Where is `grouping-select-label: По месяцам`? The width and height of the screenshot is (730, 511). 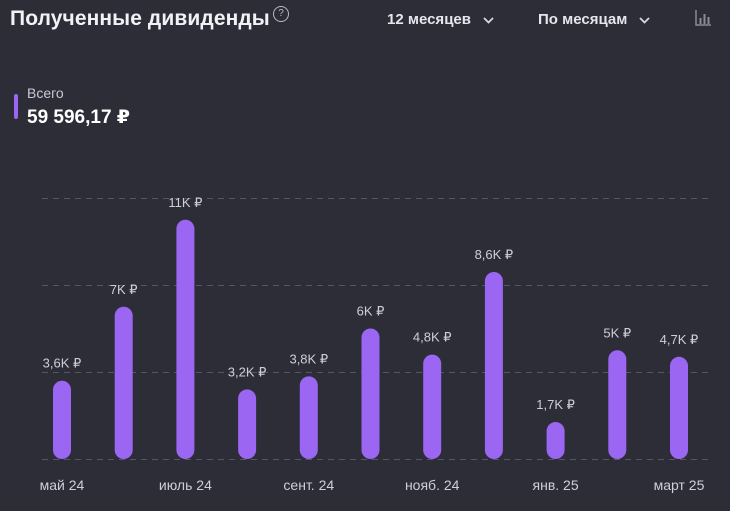
grouping-select-label: По месяцам is located at coordinates (583, 19).